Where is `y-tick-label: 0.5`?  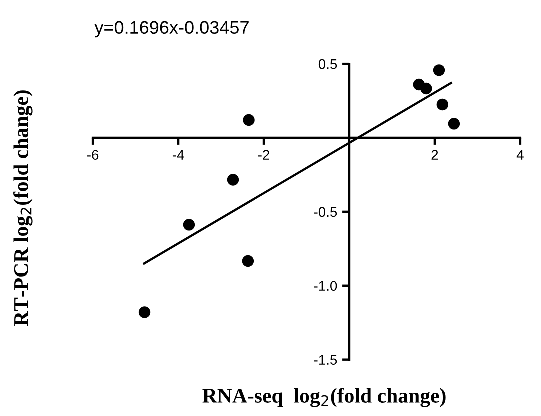
y-tick-label: 0.5 is located at coordinates (328, 64).